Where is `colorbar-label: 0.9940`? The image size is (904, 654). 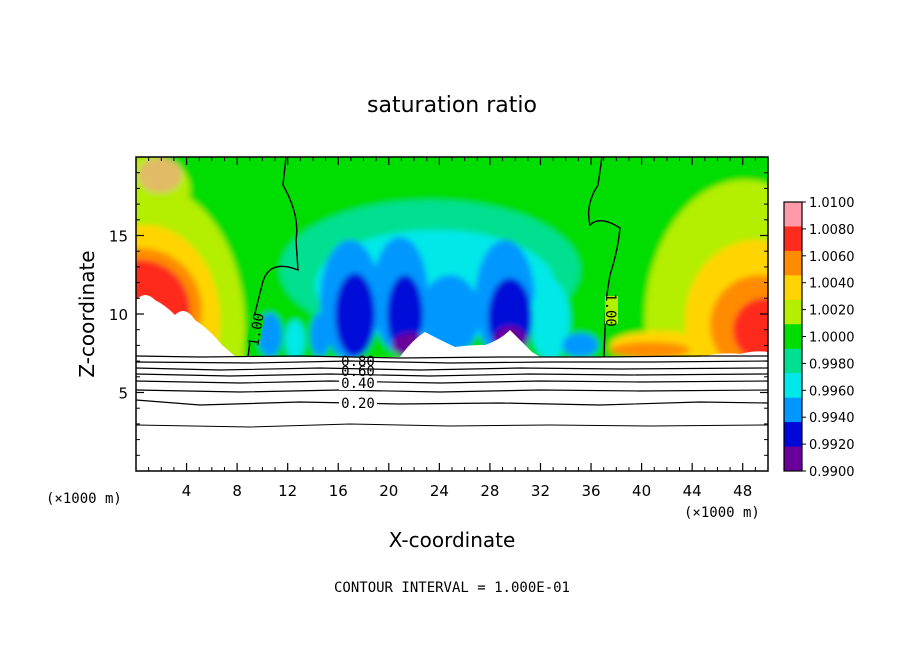
colorbar-label: 0.9940 is located at coordinates (832, 418).